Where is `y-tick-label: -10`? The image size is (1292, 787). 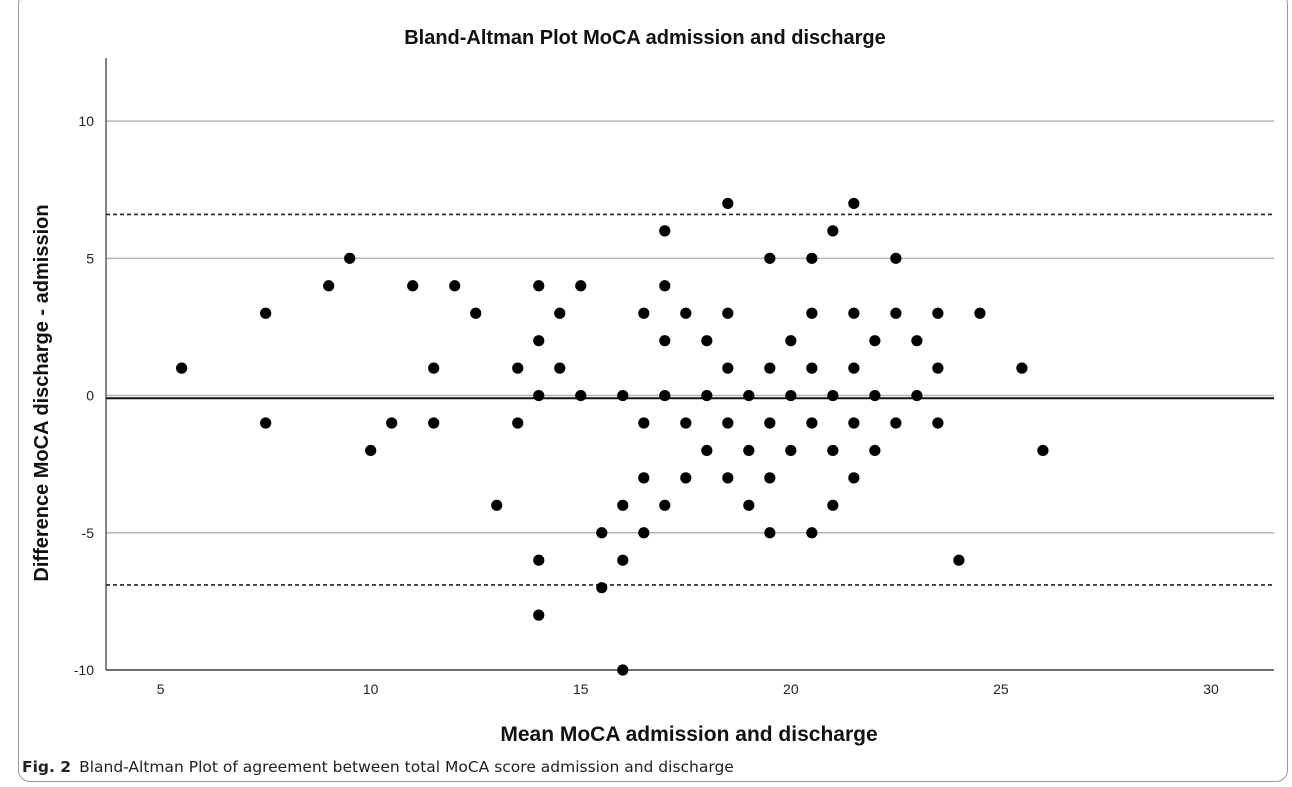 y-tick-label: -10 is located at coordinates (84, 670).